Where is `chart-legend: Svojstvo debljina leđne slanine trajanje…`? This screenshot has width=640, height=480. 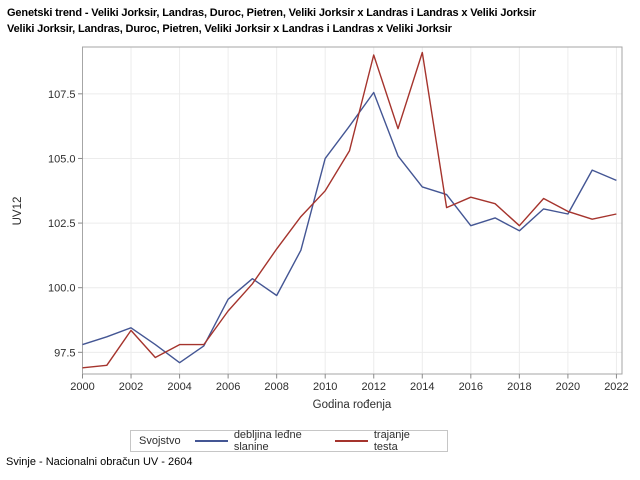
chart-legend: Svojstvo debljina leđne slanine trajanje… is located at coordinates (289, 441).